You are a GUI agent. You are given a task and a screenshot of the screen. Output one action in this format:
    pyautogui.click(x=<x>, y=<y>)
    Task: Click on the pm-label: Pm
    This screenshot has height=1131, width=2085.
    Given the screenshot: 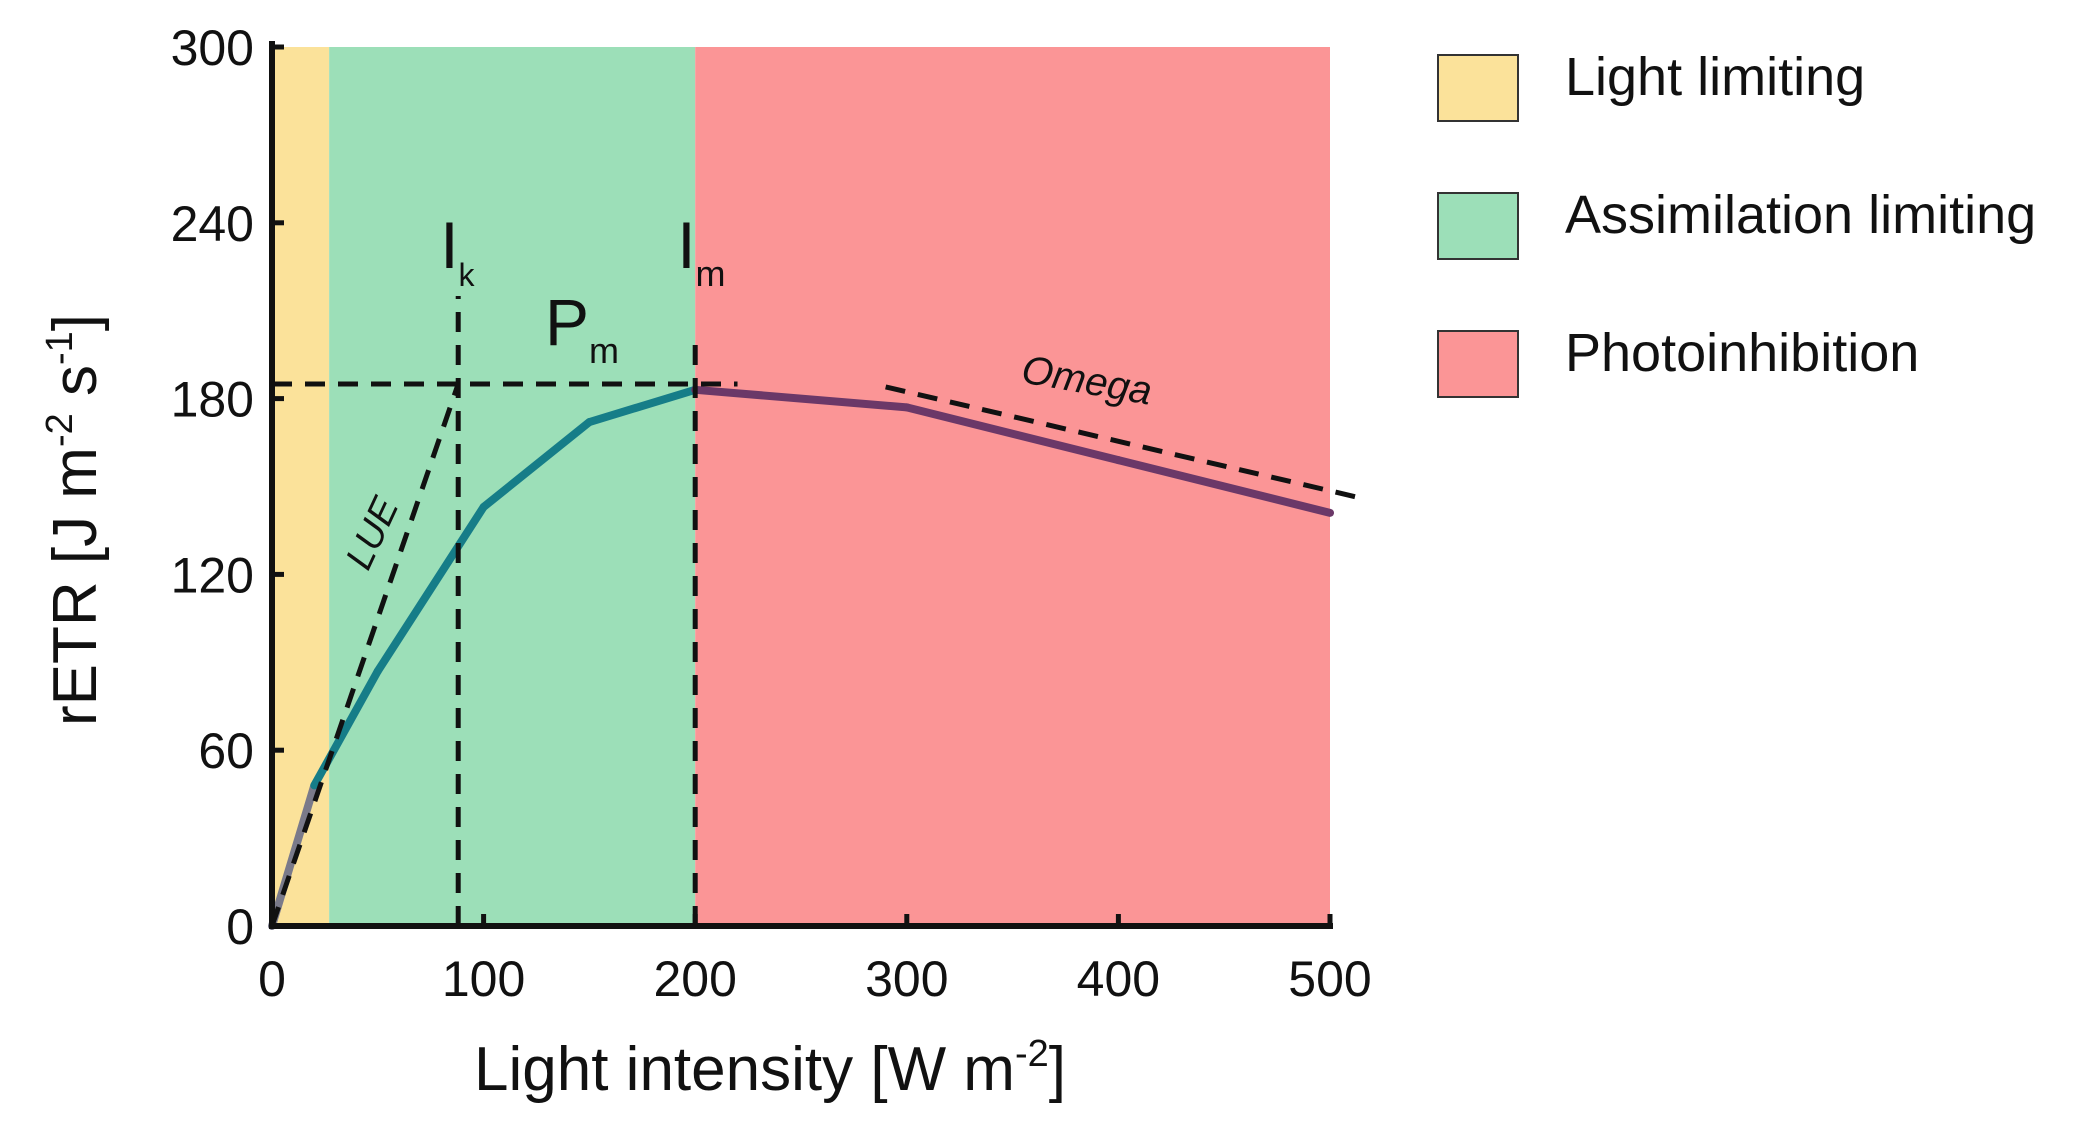 What is the action you would take?
    pyautogui.click(x=582, y=328)
    